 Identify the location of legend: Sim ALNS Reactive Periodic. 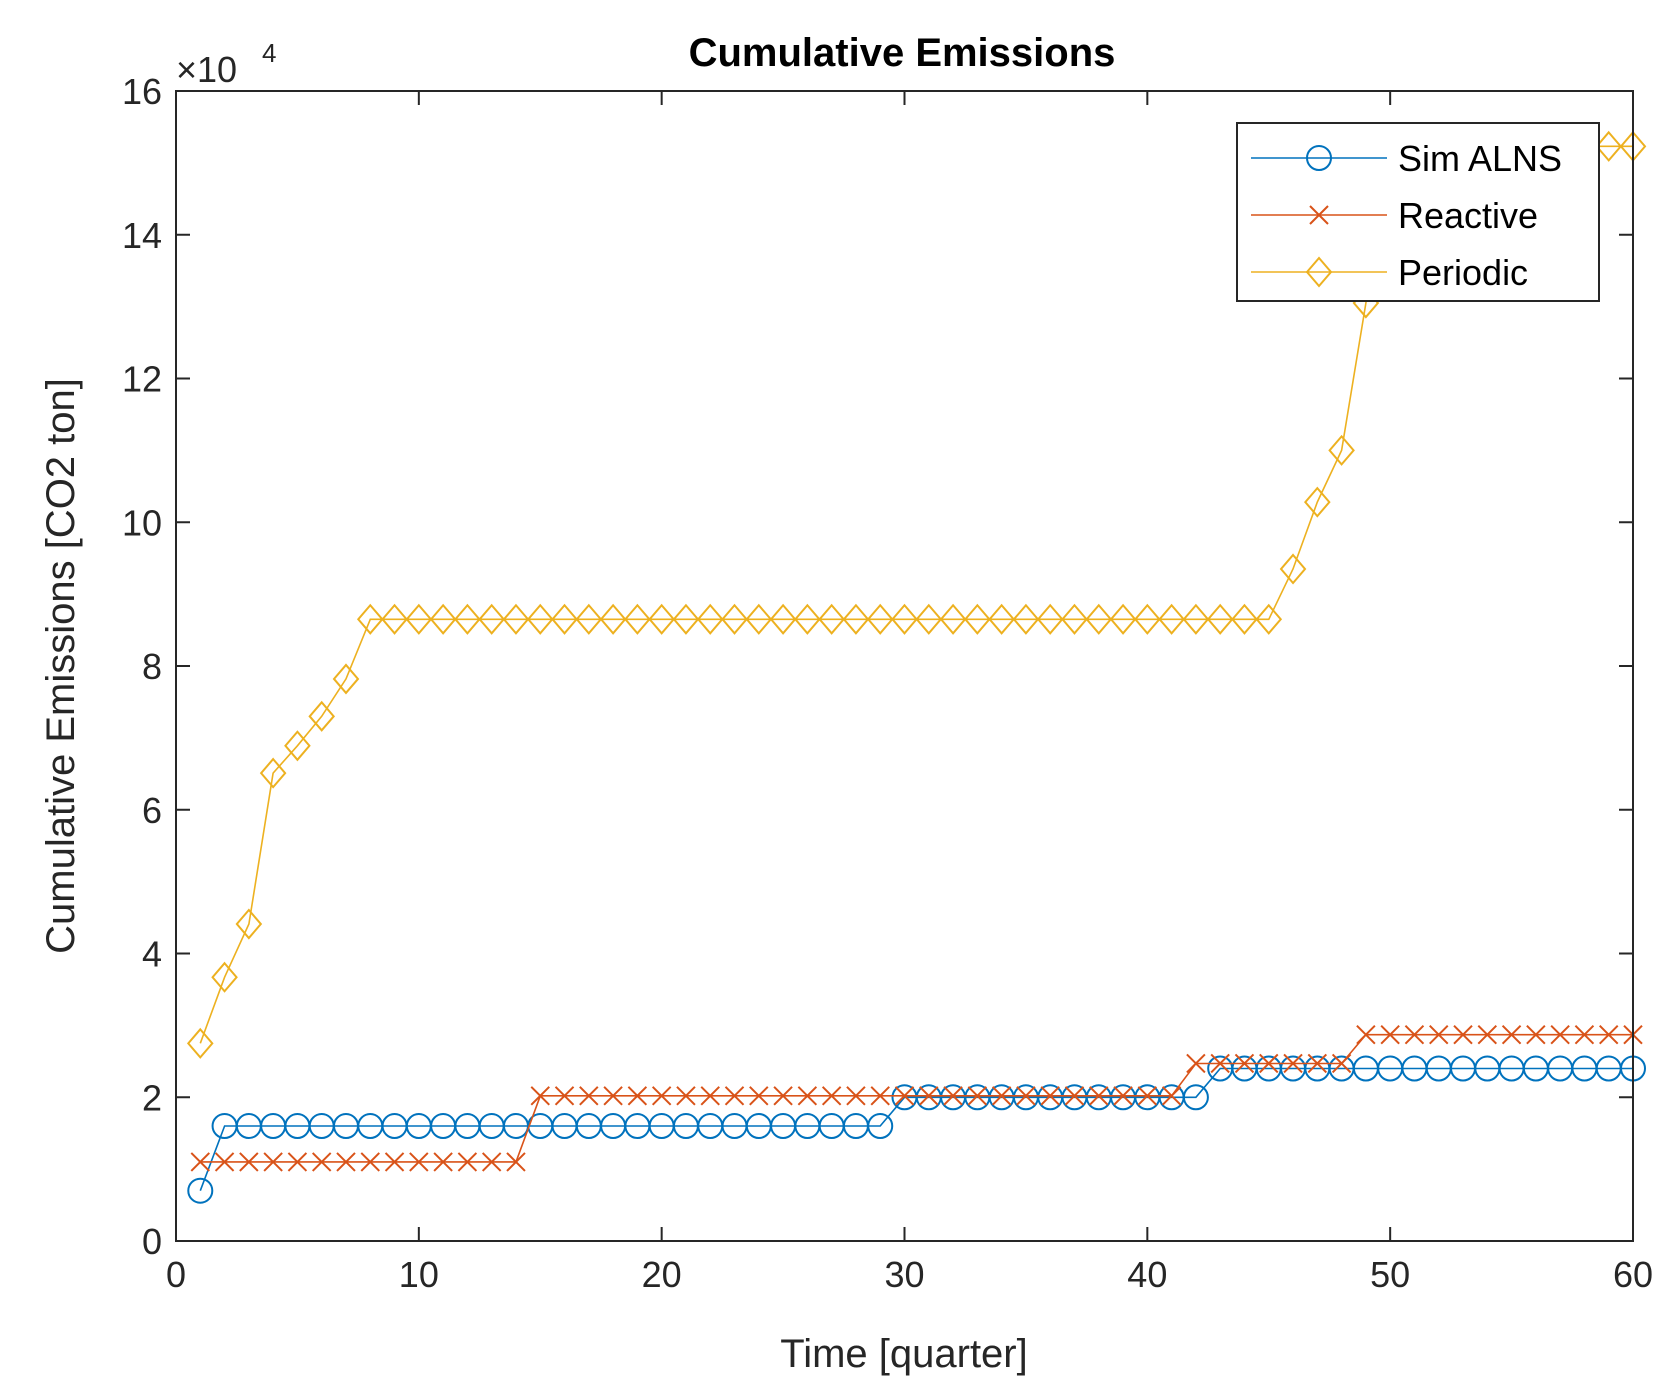
(1418, 212).